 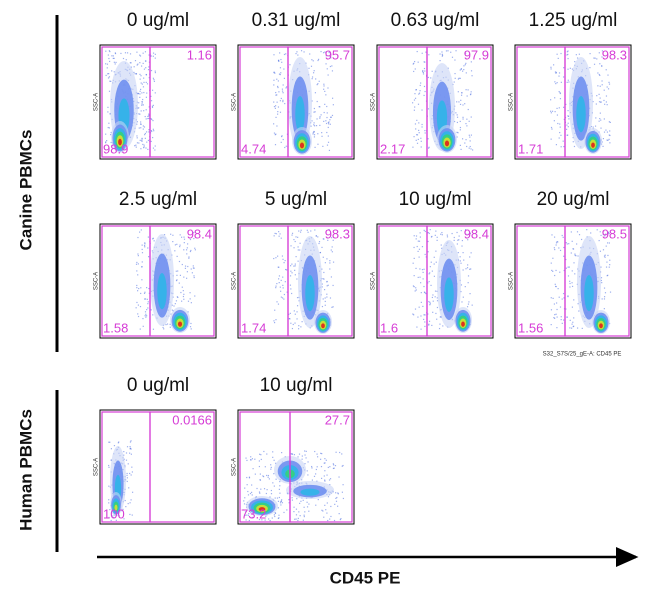 What do you see at coordinates (614, 233) in the screenshot?
I see `gate-percent: 98.5` at bounding box center [614, 233].